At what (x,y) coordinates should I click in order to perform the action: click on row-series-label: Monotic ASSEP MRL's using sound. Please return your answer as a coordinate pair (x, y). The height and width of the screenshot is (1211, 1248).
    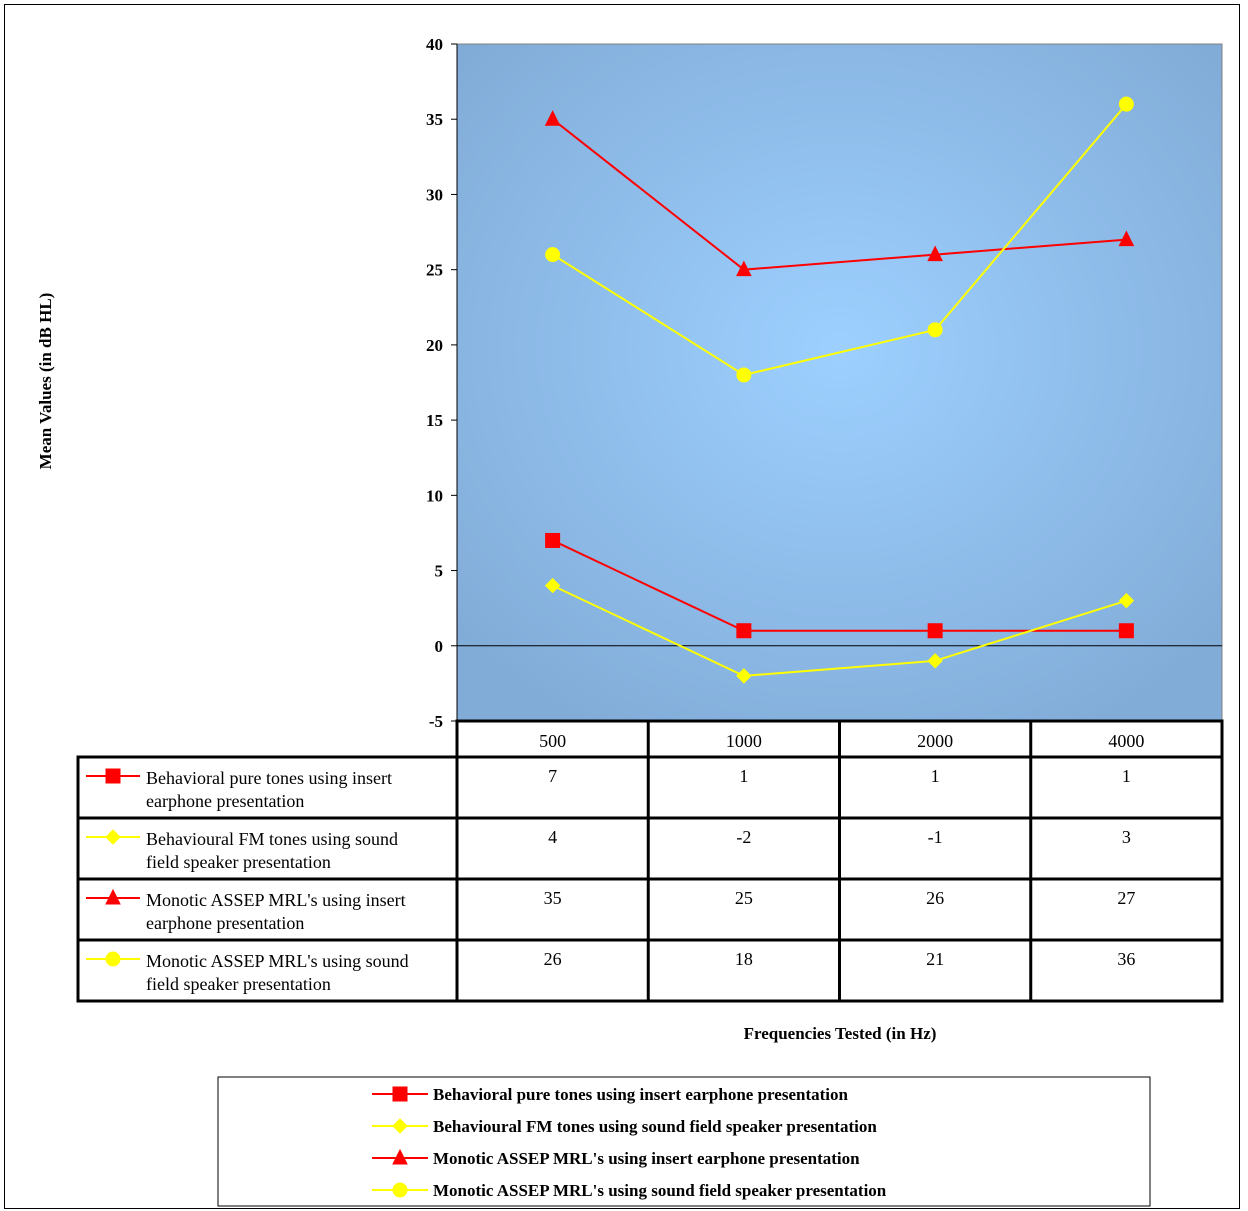
    Looking at the image, I should click on (277, 961).